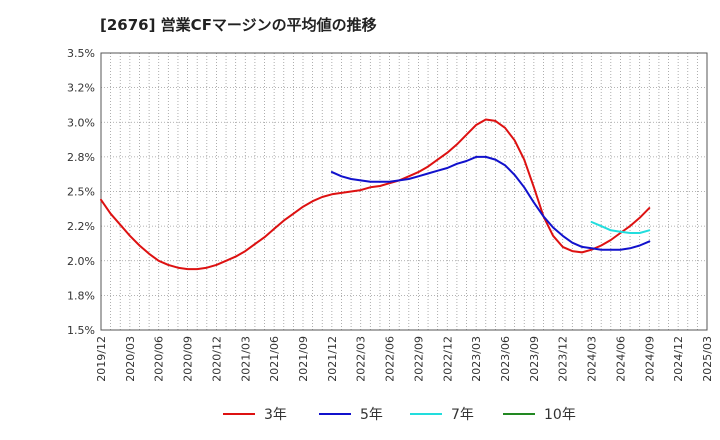  Describe the element at coordinates (476, 359) in the screenshot. I see `x-tick-label: 2023/03` at that location.